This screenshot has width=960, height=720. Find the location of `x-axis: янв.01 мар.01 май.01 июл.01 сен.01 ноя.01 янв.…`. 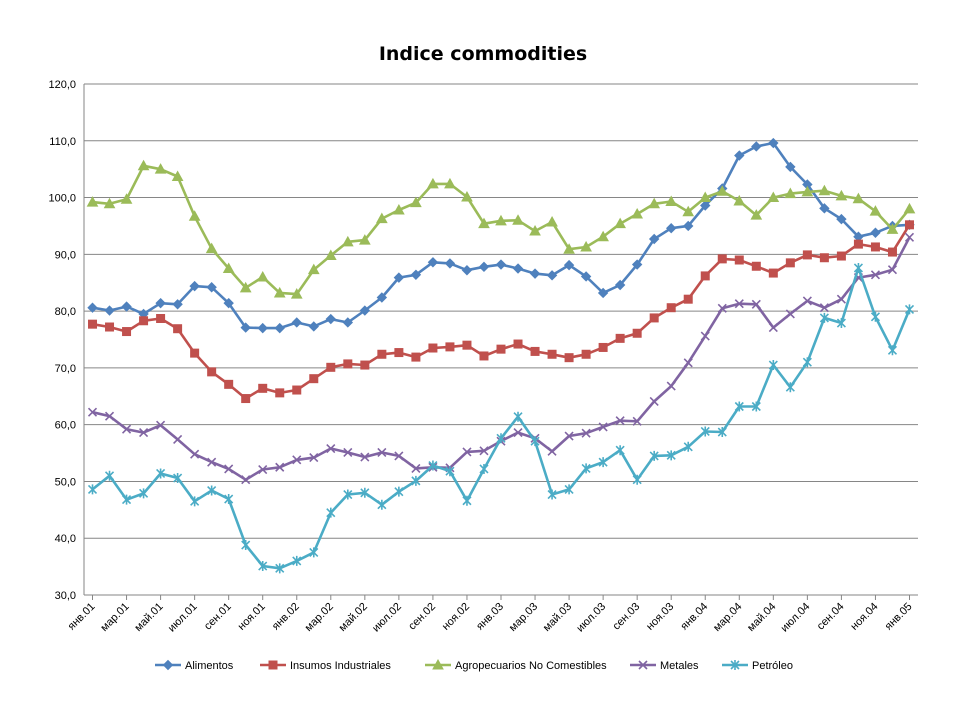

x-axis: янв.01 мар.01 май.01 июл.01 сен.01 ноя.01 янв.… is located at coordinates (490, 614).